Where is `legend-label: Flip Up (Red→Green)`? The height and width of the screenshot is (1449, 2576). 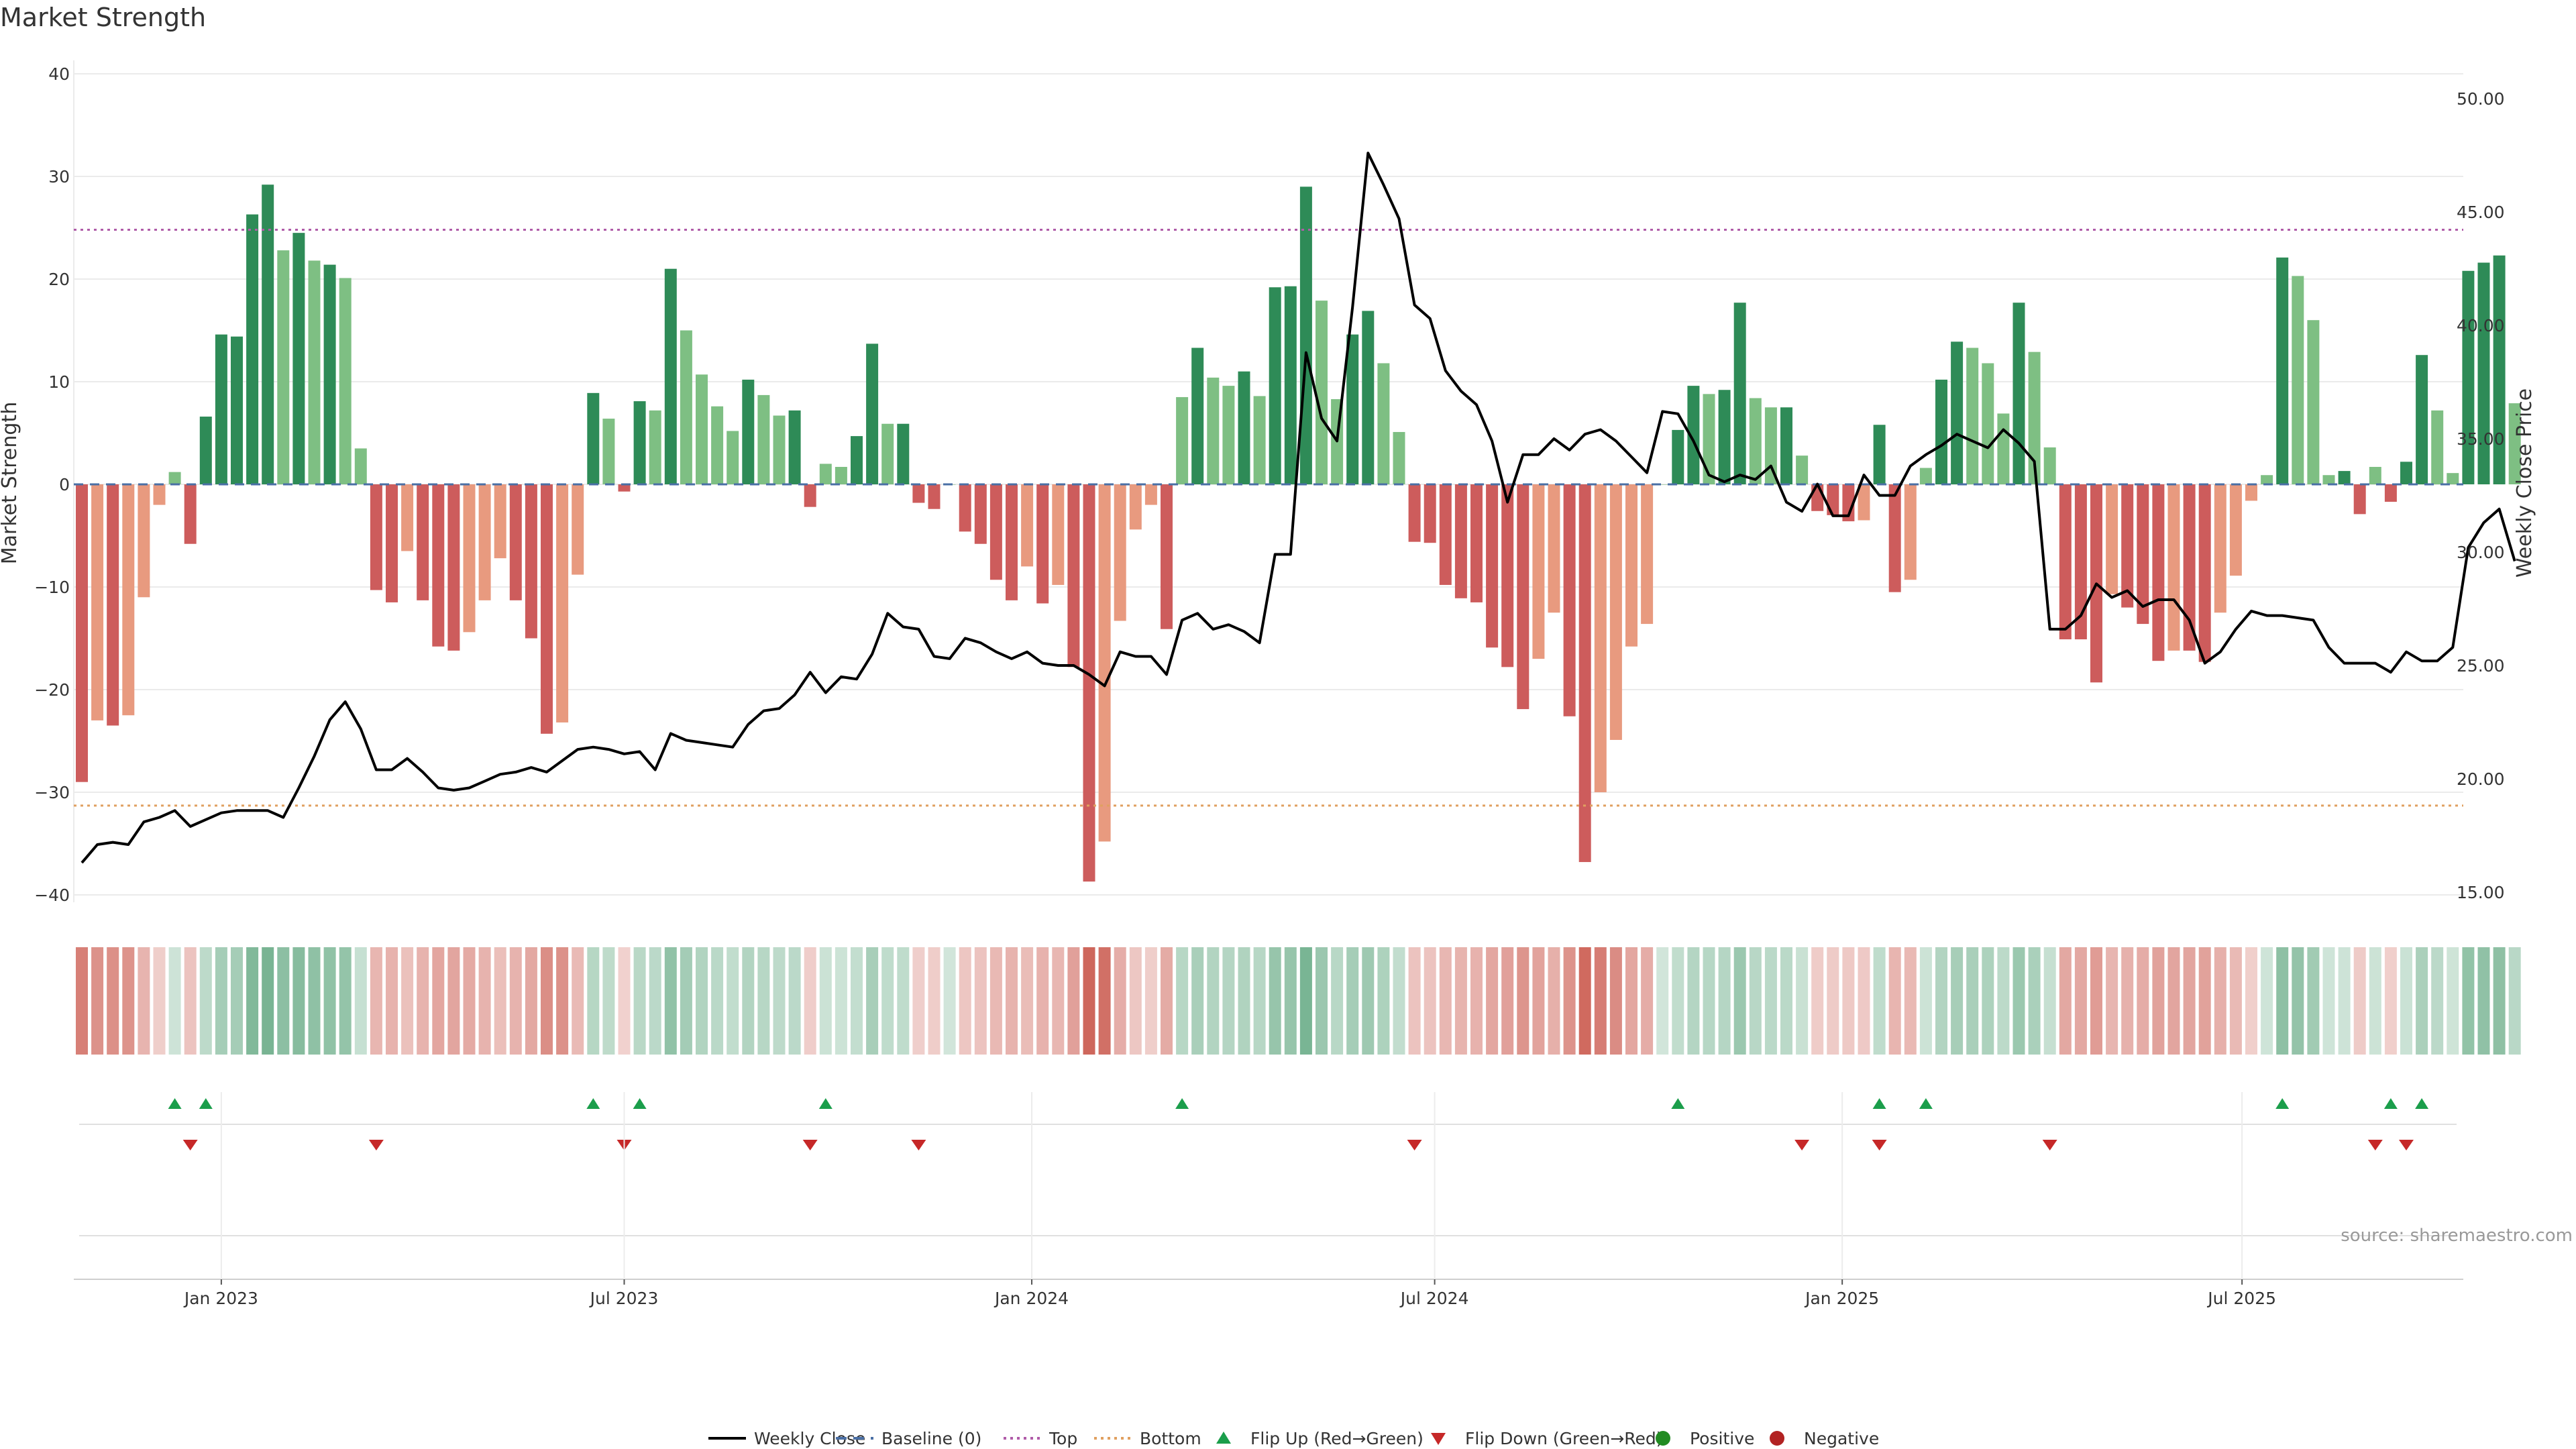 legend-label: Flip Up (Red→Green) is located at coordinates (1337, 1438).